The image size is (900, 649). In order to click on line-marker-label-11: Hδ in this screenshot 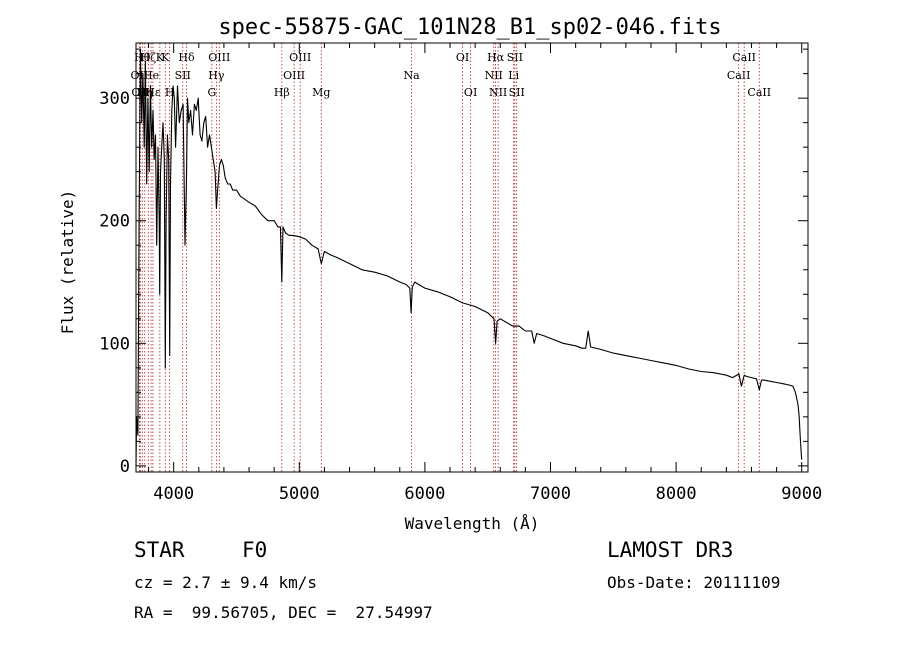, I will do `click(186, 57)`.